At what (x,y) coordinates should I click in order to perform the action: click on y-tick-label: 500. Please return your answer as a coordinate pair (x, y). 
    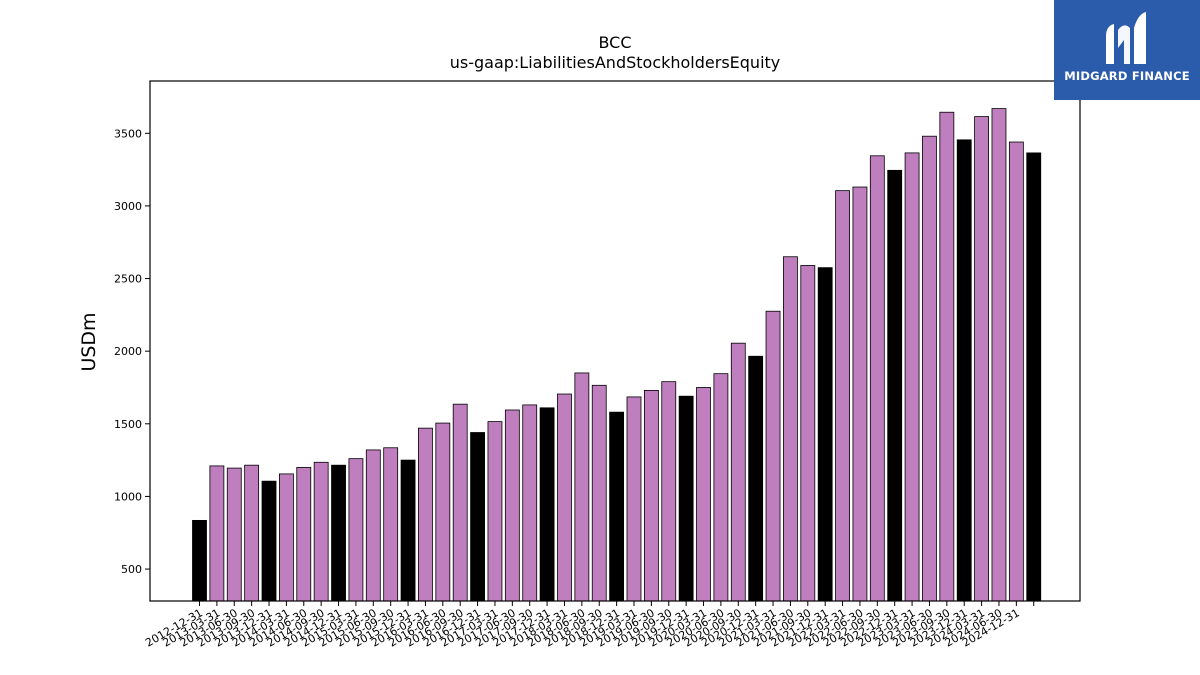
    Looking at the image, I should click on (131, 569).